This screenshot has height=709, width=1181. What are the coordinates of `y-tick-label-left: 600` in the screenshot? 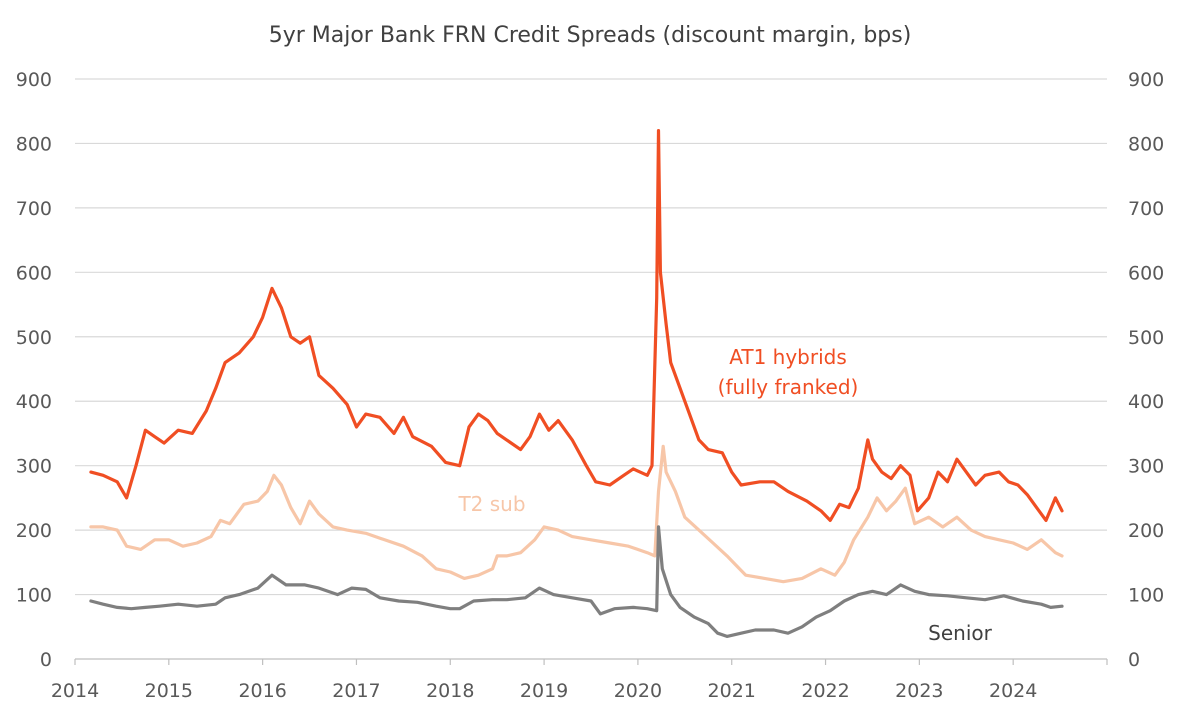 It's located at (34, 273).